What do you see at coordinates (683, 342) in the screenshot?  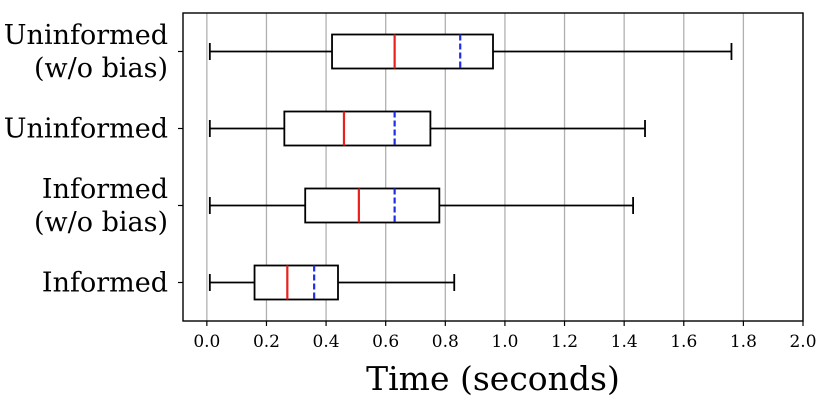 I see `x-tick-label: 1.6` at bounding box center [683, 342].